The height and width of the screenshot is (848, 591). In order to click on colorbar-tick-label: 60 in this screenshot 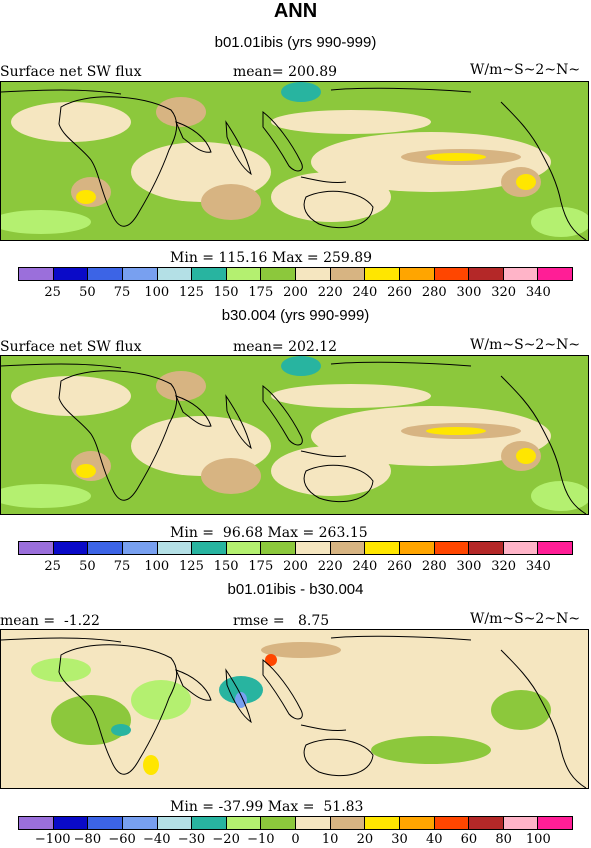, I will do `click(469, 839)`.